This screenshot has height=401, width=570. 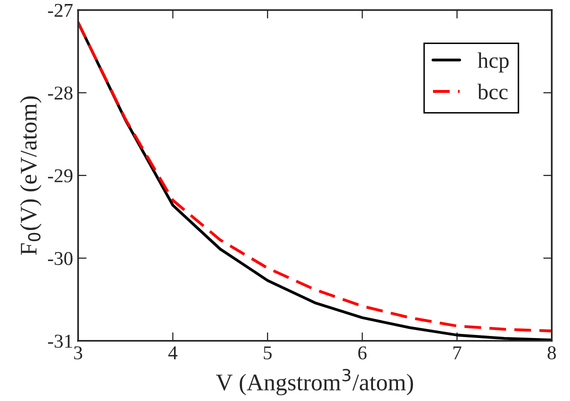 What do you see at coordinates (268, 353) in the screenshot?
I see `x-tick-label: 5` at bounding box center [268, 353].